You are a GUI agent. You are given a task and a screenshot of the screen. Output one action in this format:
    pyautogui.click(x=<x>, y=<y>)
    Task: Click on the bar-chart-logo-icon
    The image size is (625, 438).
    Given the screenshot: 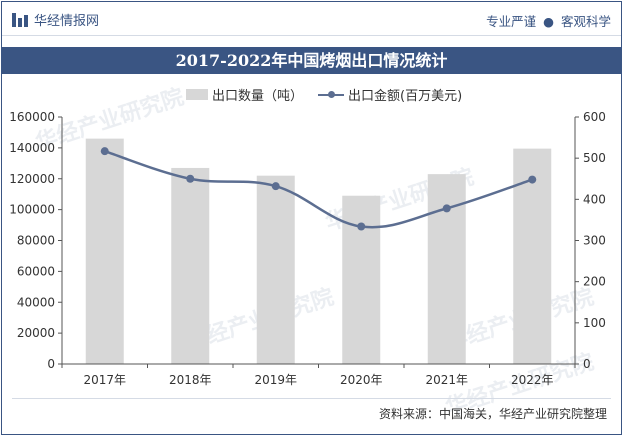 What is the action you would take?
    pyautogui.click(x=20, y=19)
    